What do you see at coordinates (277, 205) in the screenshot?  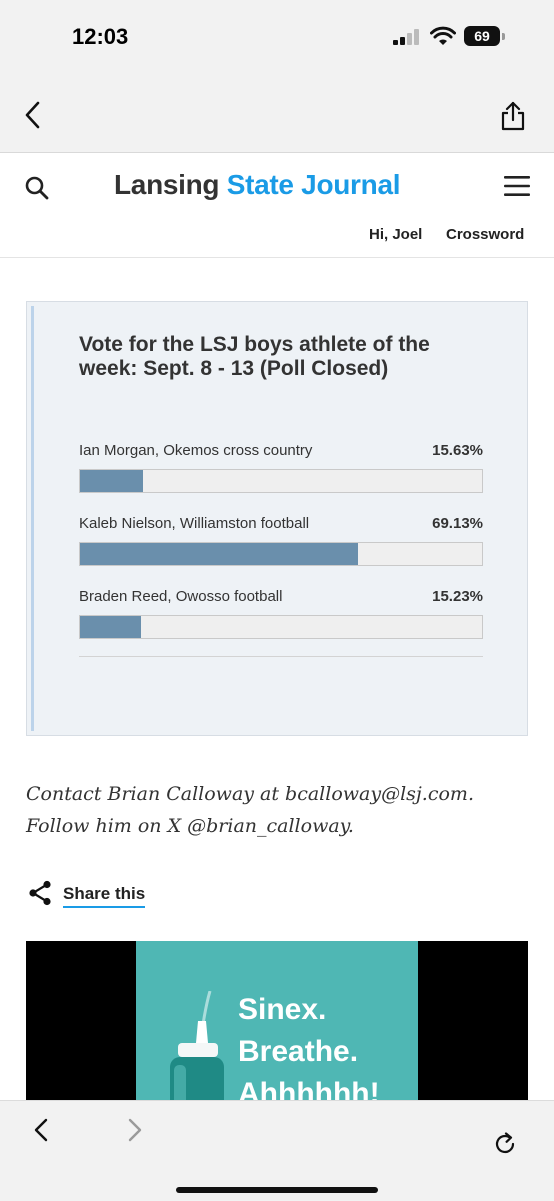 I see `site-header: Lansing State Journal Hi, Joel Crossword` at bounding box center [277, 205].